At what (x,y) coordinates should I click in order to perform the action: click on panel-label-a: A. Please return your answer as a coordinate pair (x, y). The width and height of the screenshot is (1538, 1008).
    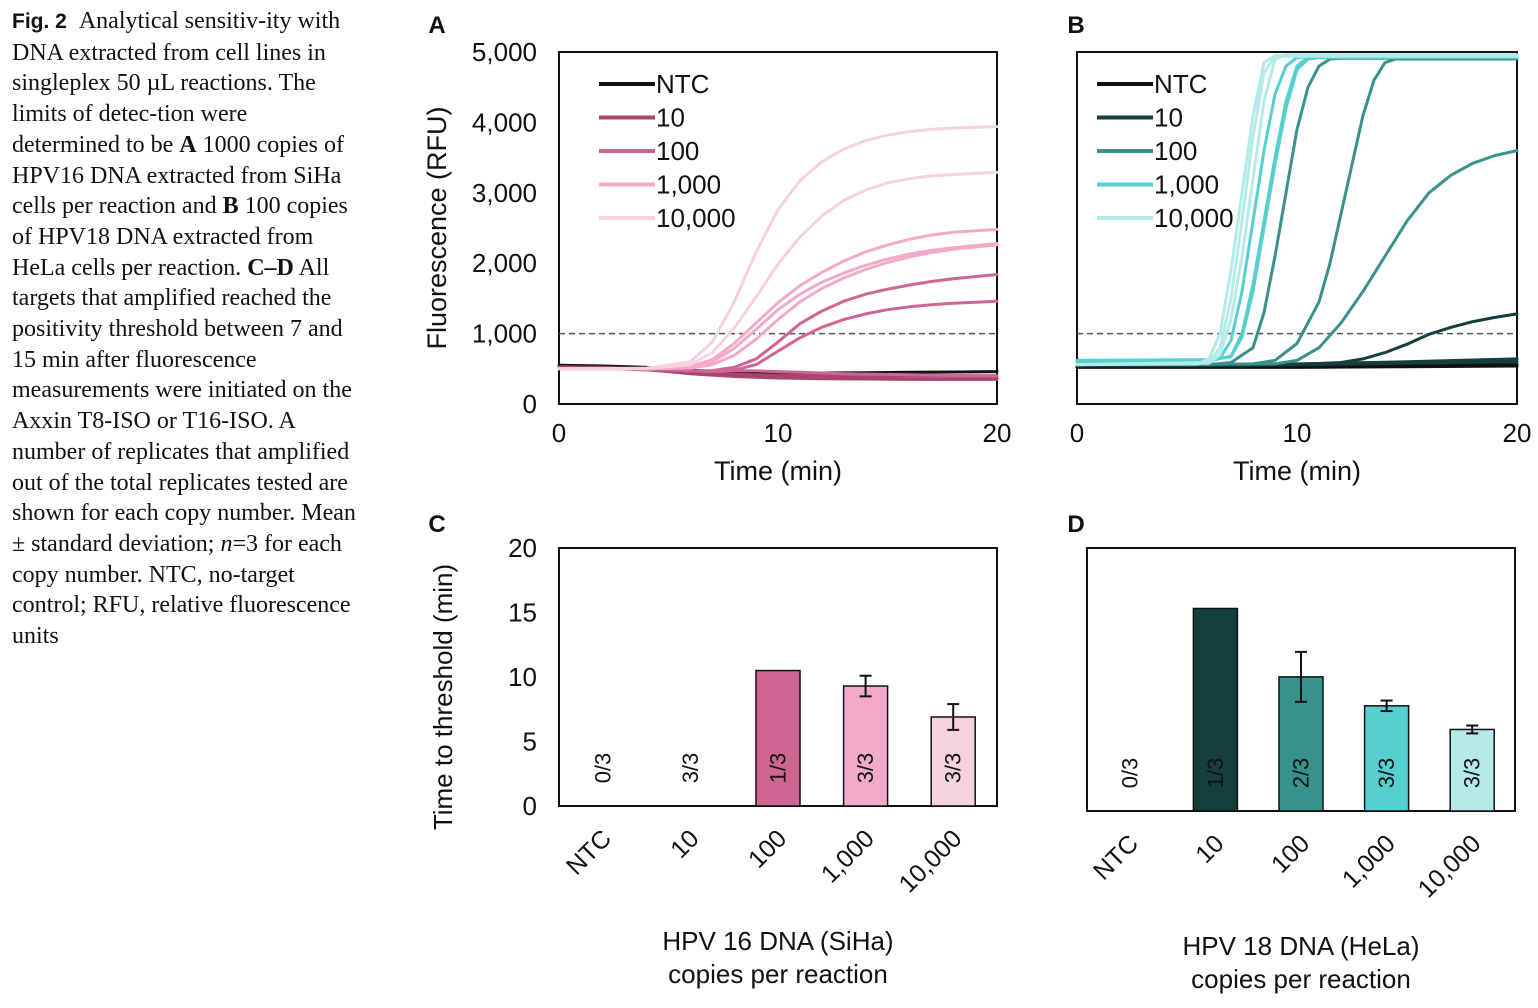
    Looking at the image, I should click on (436, 25).